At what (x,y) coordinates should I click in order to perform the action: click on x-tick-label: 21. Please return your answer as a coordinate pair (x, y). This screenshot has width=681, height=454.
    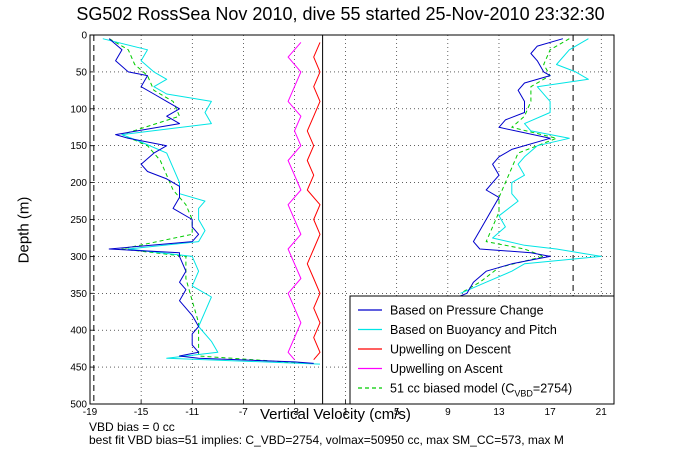
    Looking at the image, I should click on (602, 412).